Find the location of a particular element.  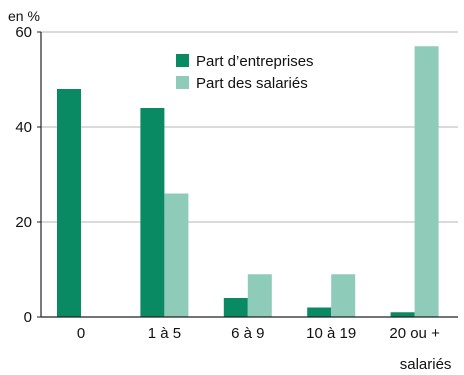

x-tick-label: 20 ou + is located at coordinates (414, 333).